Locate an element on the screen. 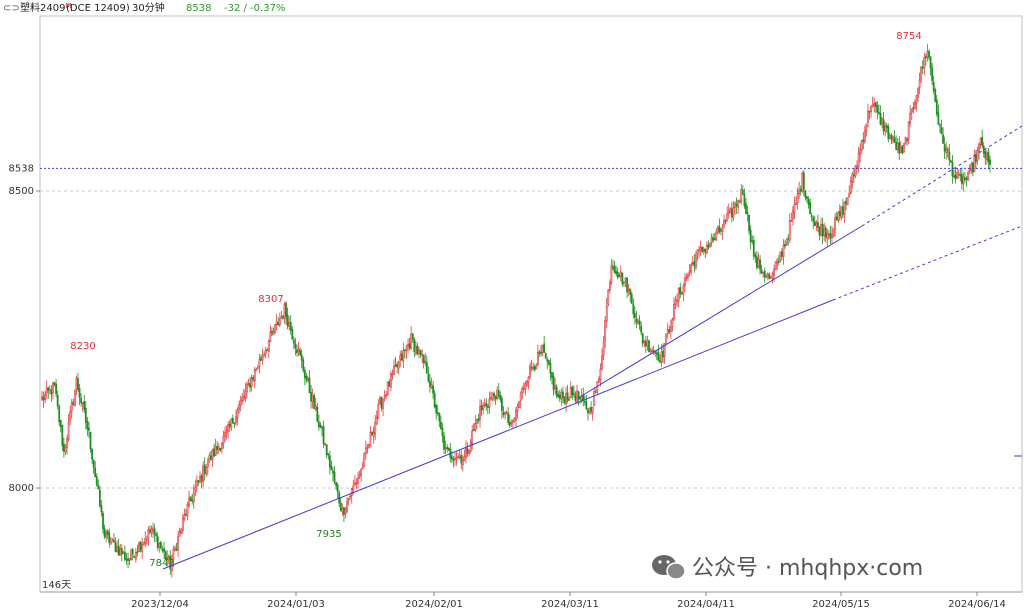 The width and height of the screenshot is (1024, 609). day-count-label: 146天 is located at coordinates (56, 585).